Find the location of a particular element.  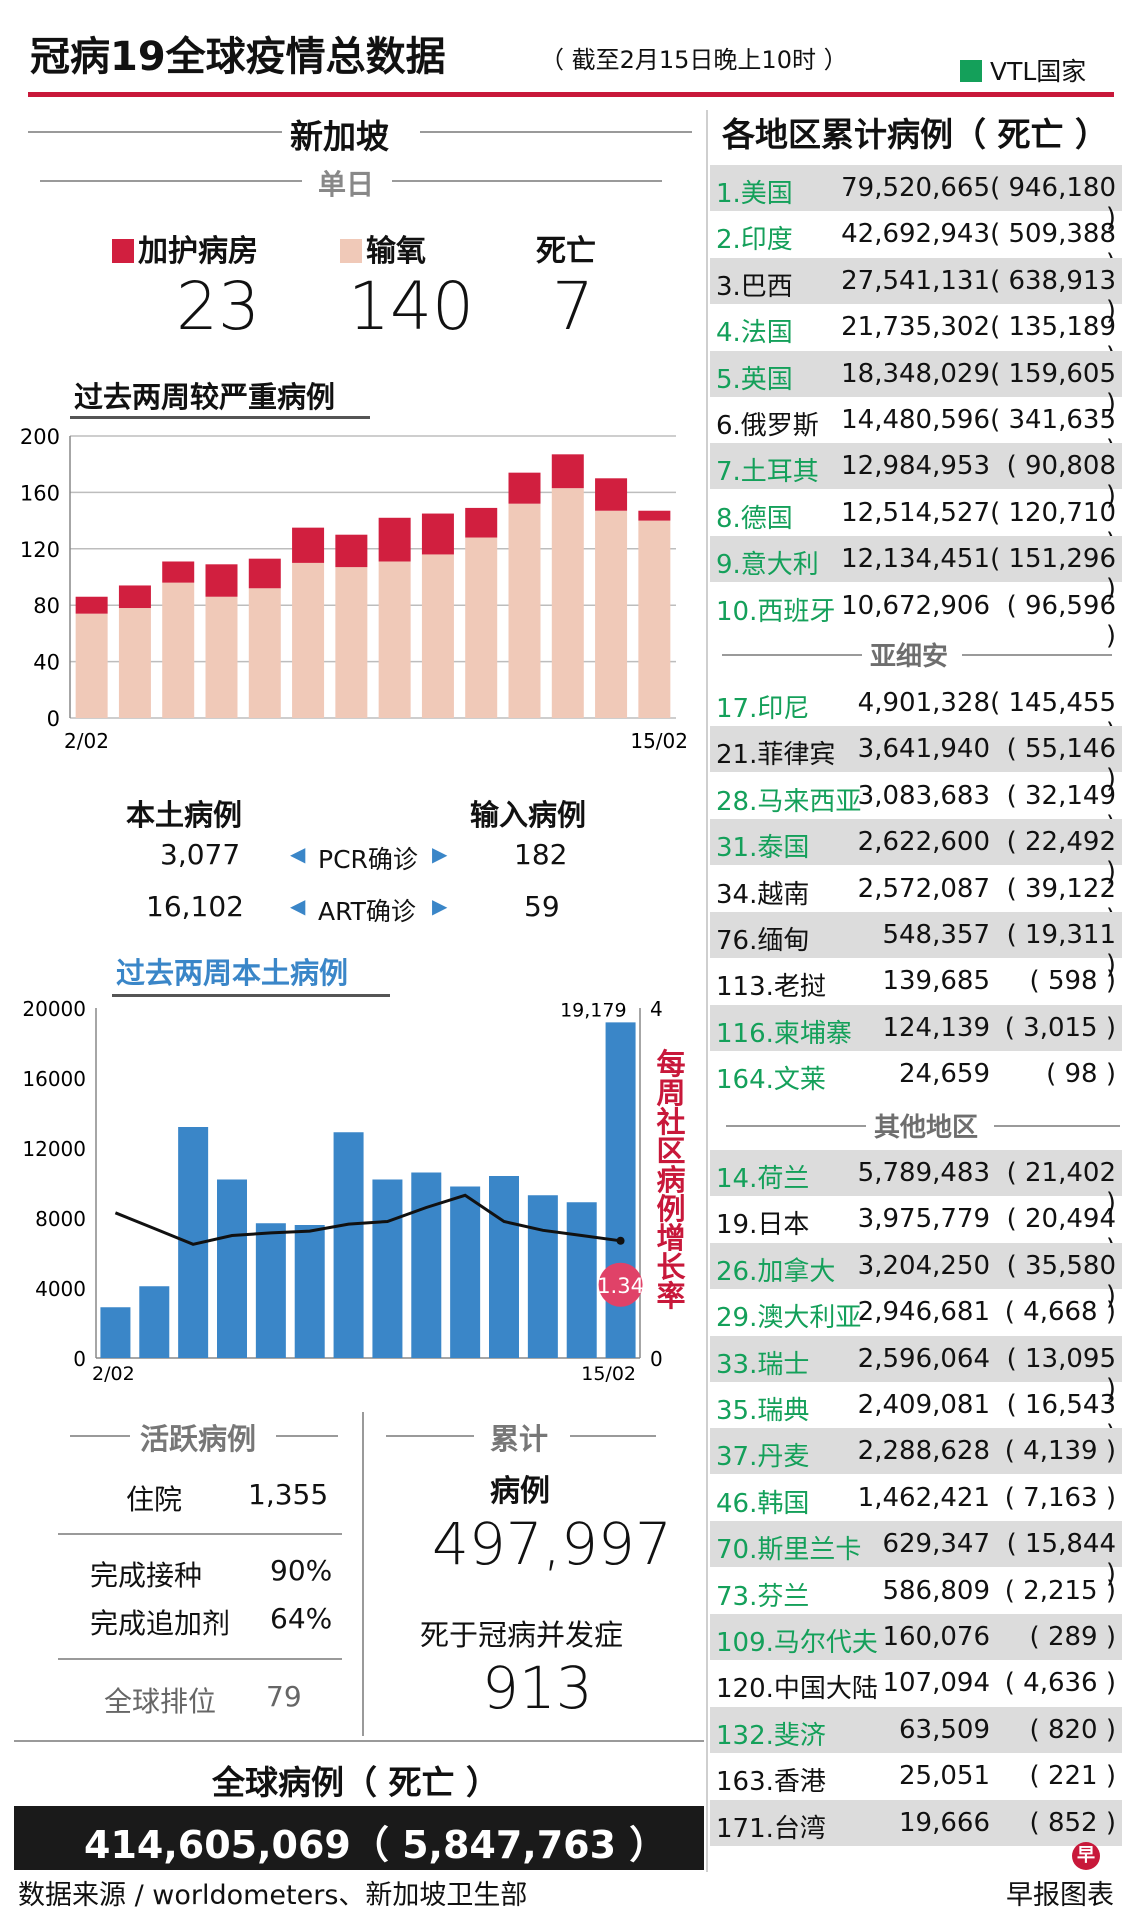

region-name: 10.西班牙 is located at coordinates (776, 611).